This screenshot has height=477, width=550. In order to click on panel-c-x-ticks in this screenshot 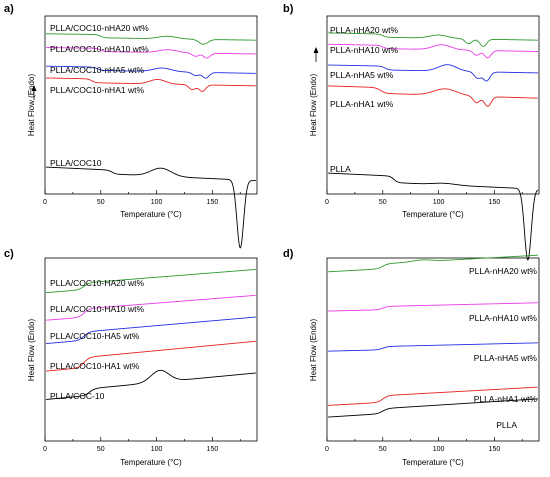, I will do `click(142, 439)`.